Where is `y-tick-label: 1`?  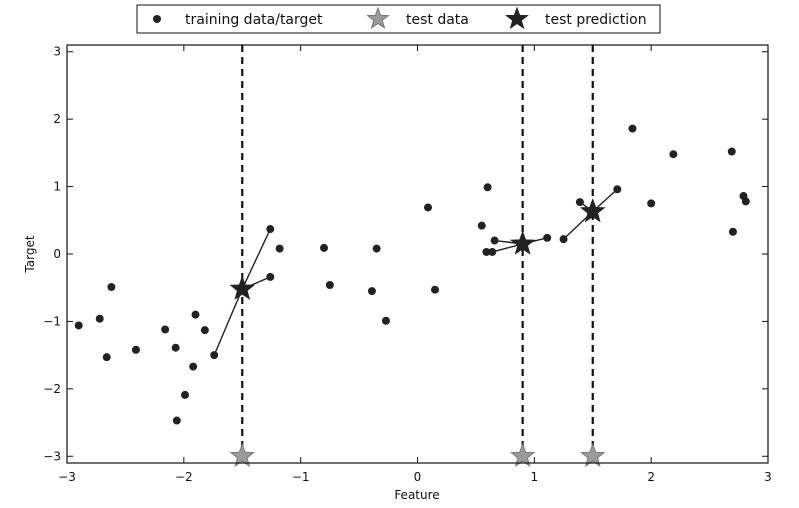 y-tick-label: 1 is located at coordinates (57, 187).